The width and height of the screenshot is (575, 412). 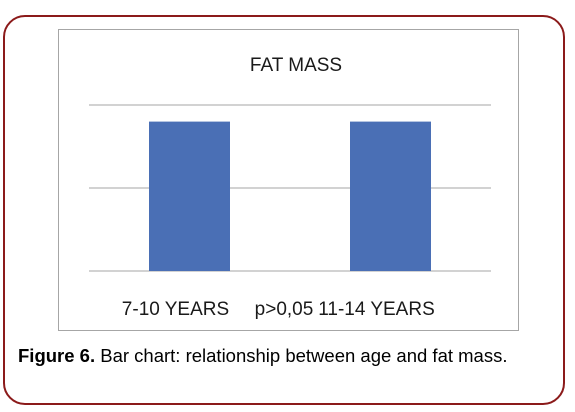 I want to click on p-value-annotation: p>0,05, so click(x=284, y=309).